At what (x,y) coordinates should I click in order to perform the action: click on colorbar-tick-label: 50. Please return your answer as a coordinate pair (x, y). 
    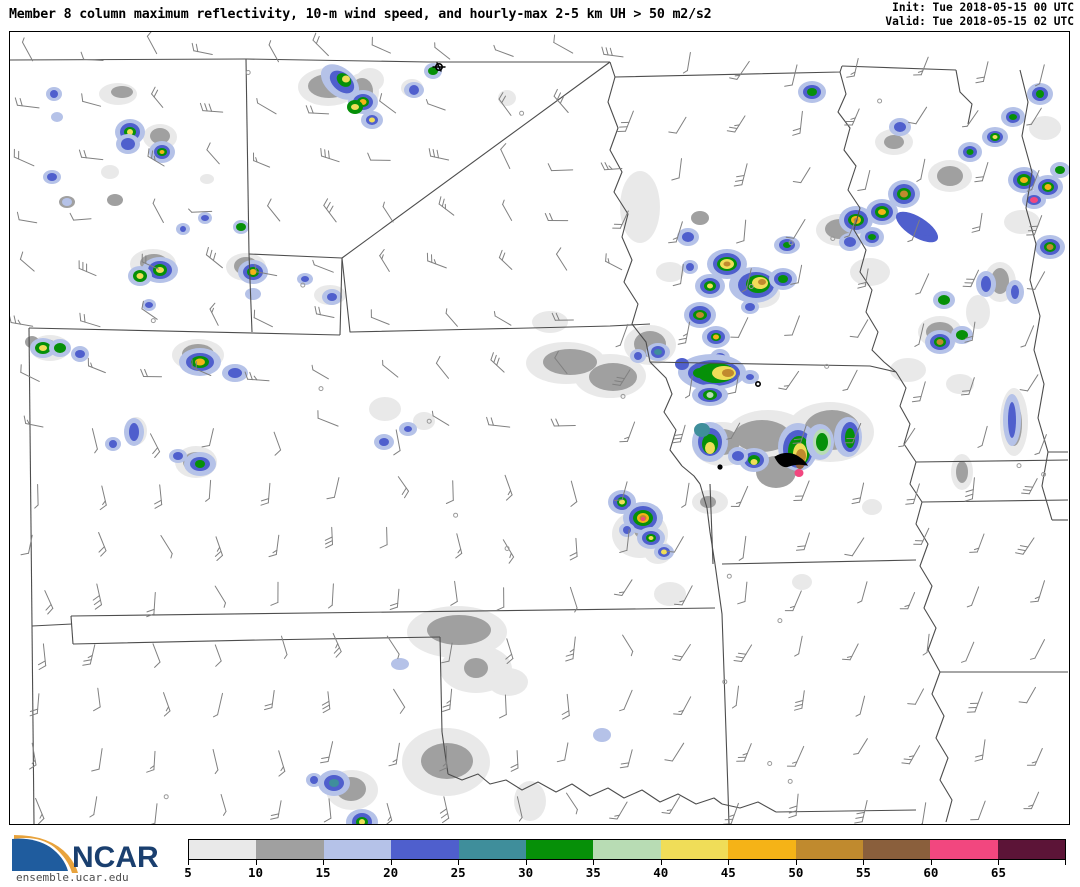
    Looking at the image, I should click on (796, 872).